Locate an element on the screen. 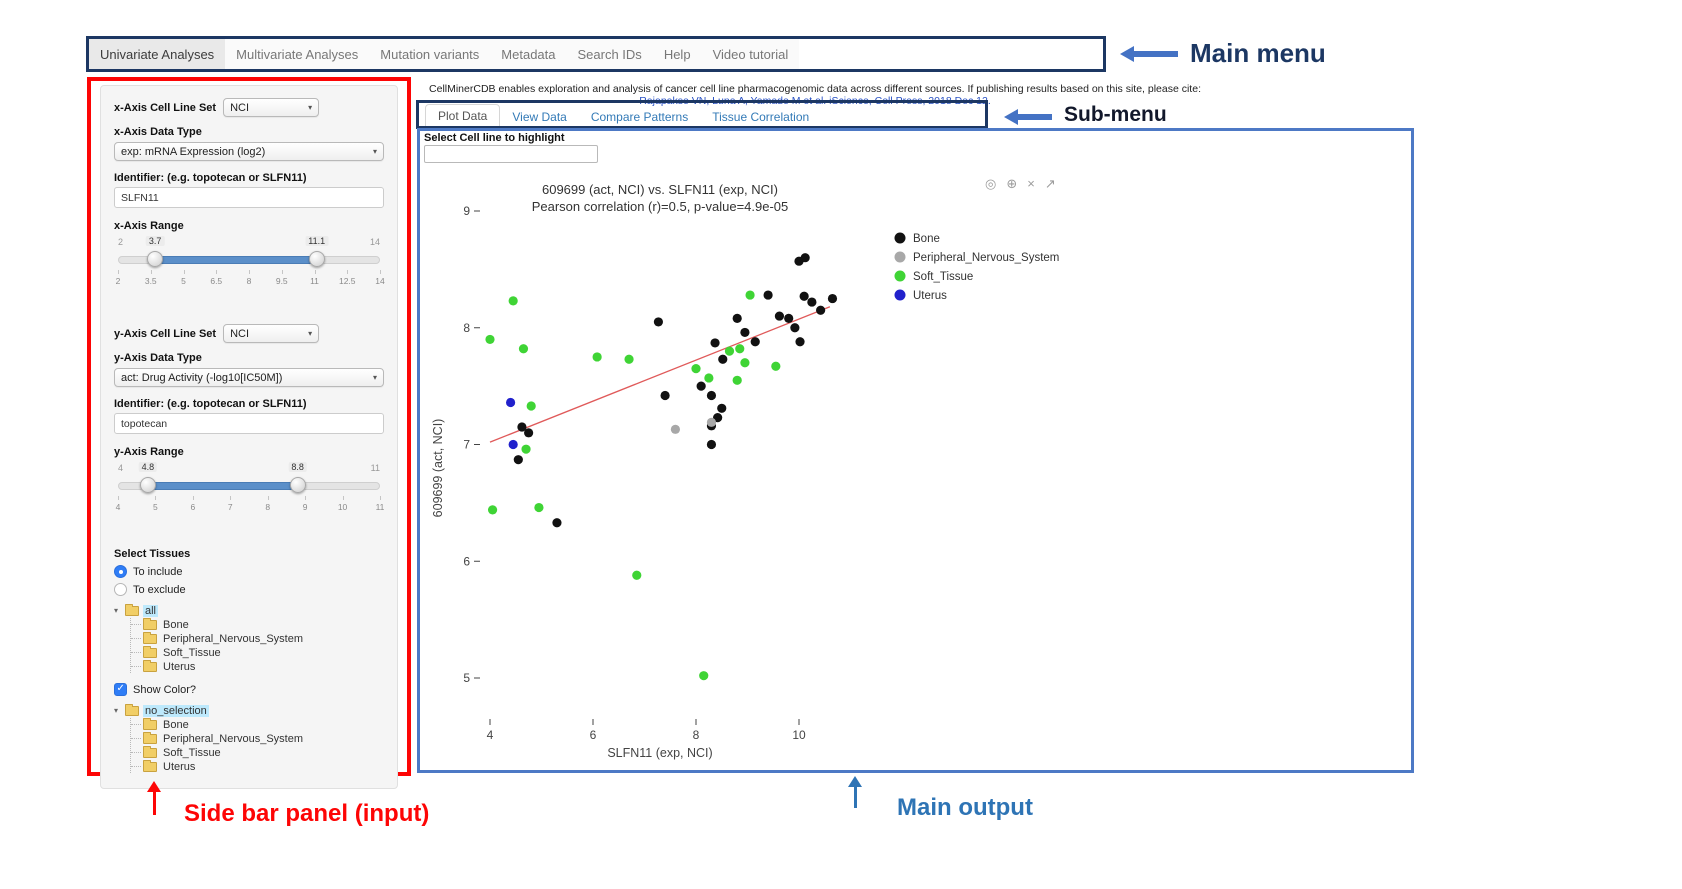  tree-node-no-selection: ▾ no_selection is located at coordinates (249, 710).